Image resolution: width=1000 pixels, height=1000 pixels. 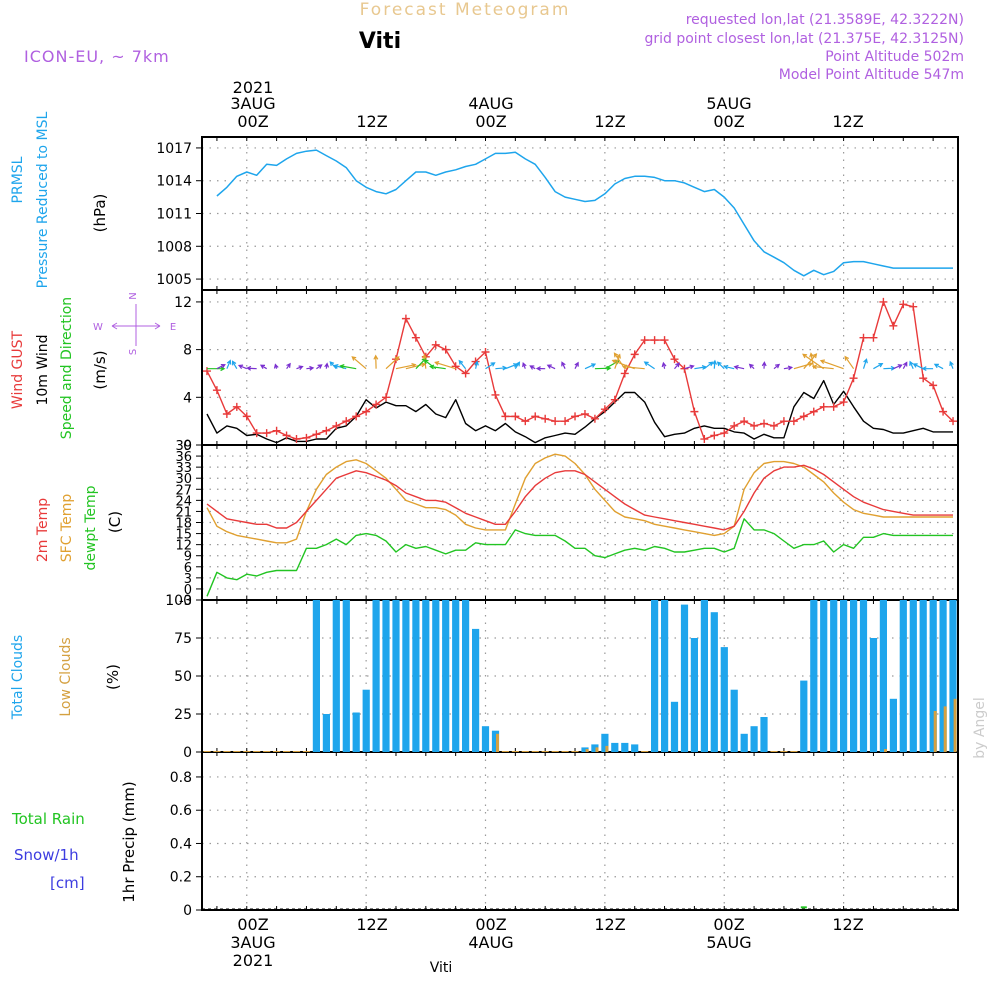 I want to click on y-tick-label: 0.6, so click(x=181, y=811).